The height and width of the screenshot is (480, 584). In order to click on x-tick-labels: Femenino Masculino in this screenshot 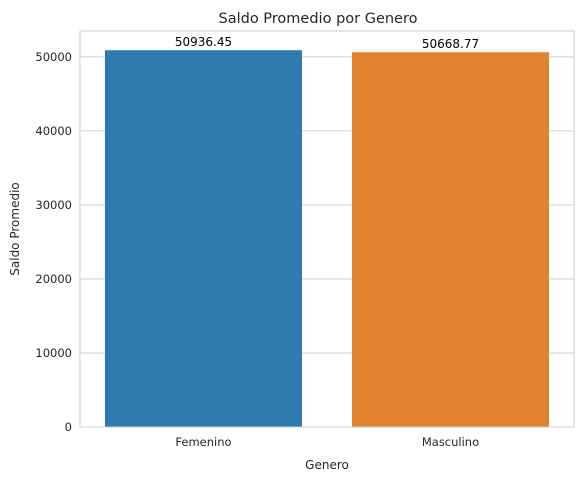, I will do `click(327, 442)`.